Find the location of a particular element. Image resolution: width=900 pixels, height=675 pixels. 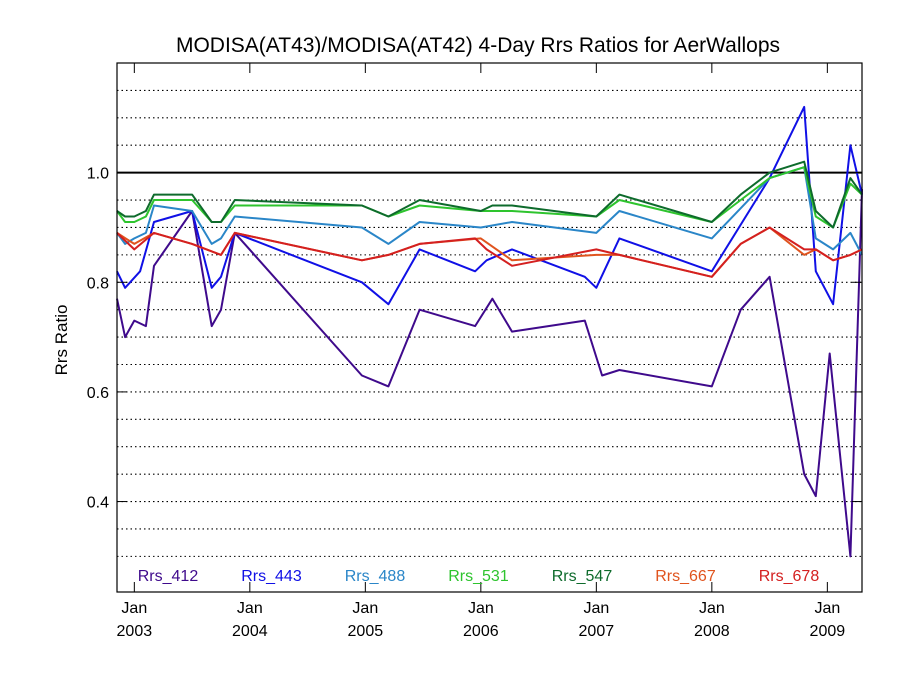

y-tick-label: 0.6 is located at coordinates (98, 393).